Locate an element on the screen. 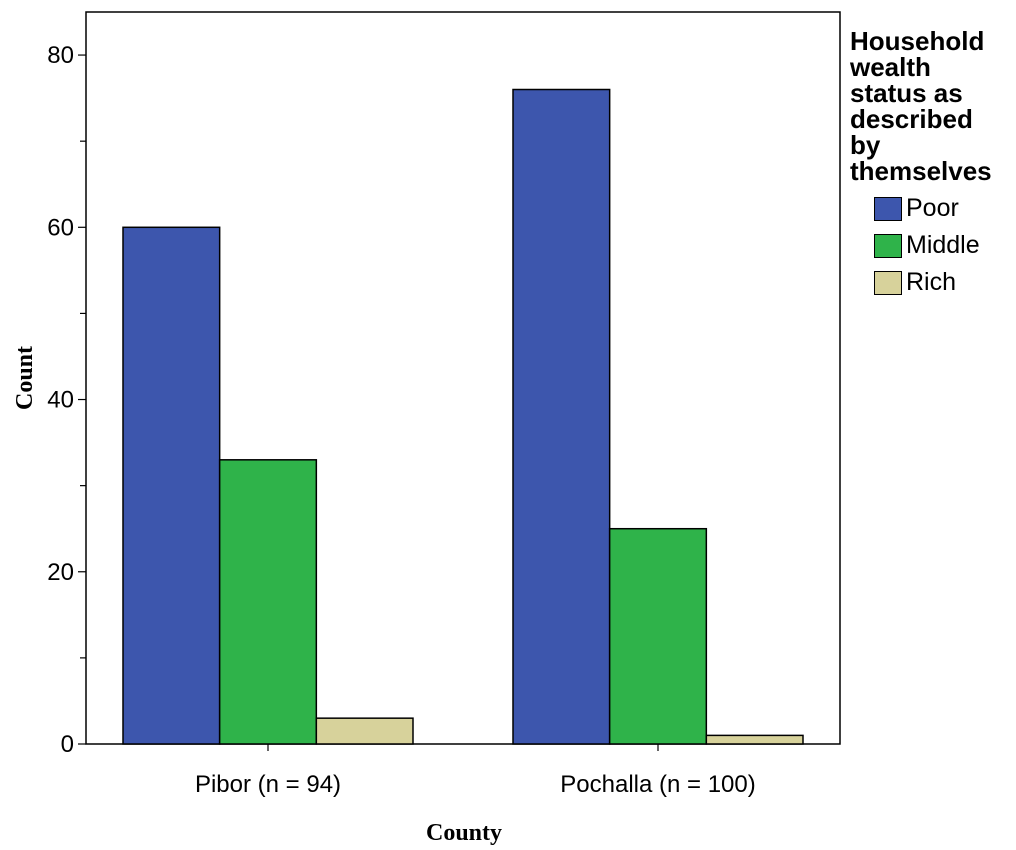 The image size is (1016, 850). legend-title-line: Household is located at coordinates (917, 41).